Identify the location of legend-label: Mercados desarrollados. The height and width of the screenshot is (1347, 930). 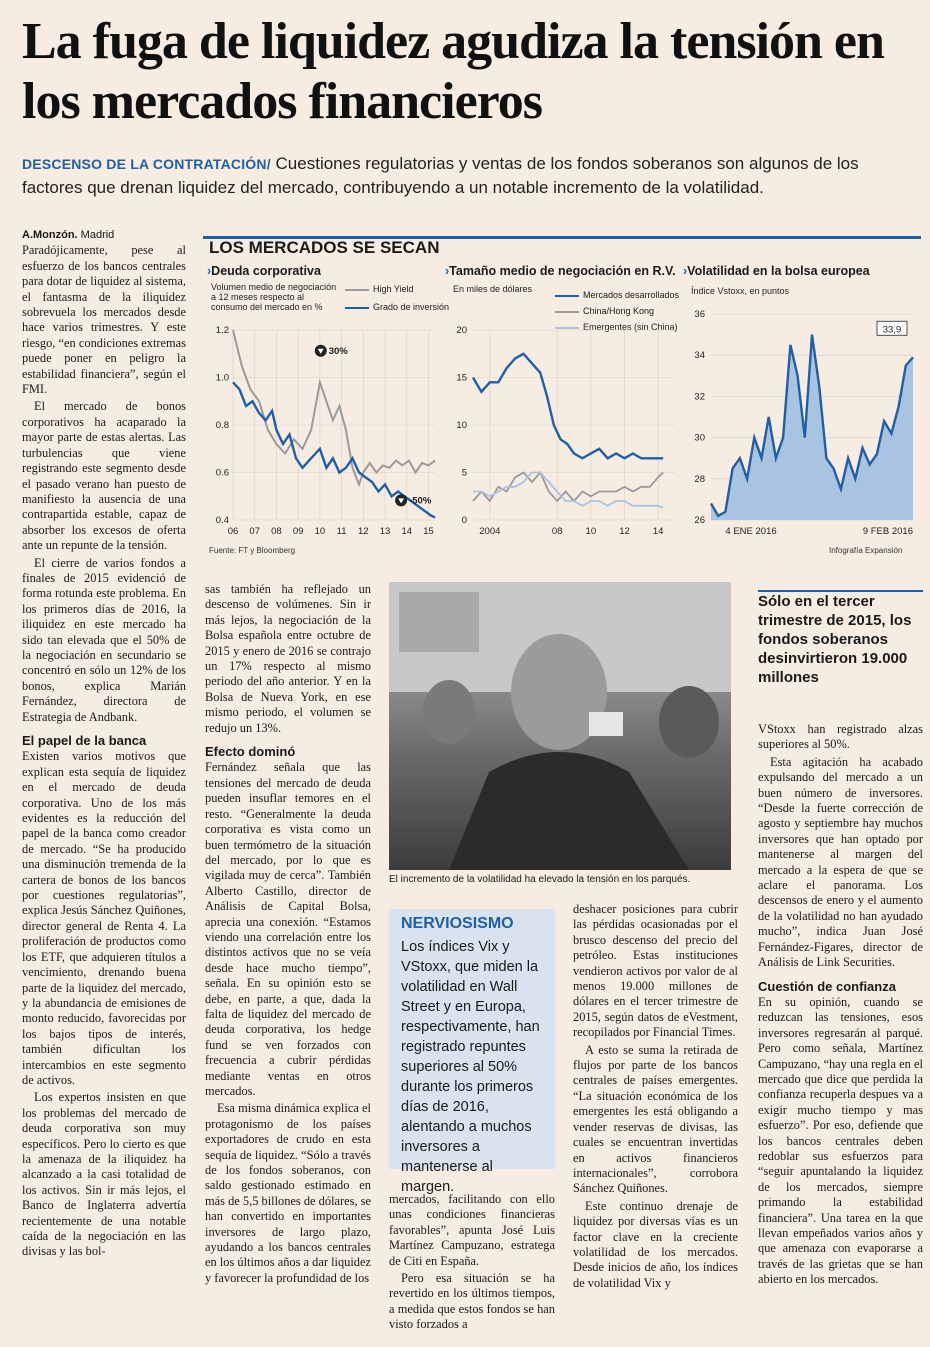
(631, 295).